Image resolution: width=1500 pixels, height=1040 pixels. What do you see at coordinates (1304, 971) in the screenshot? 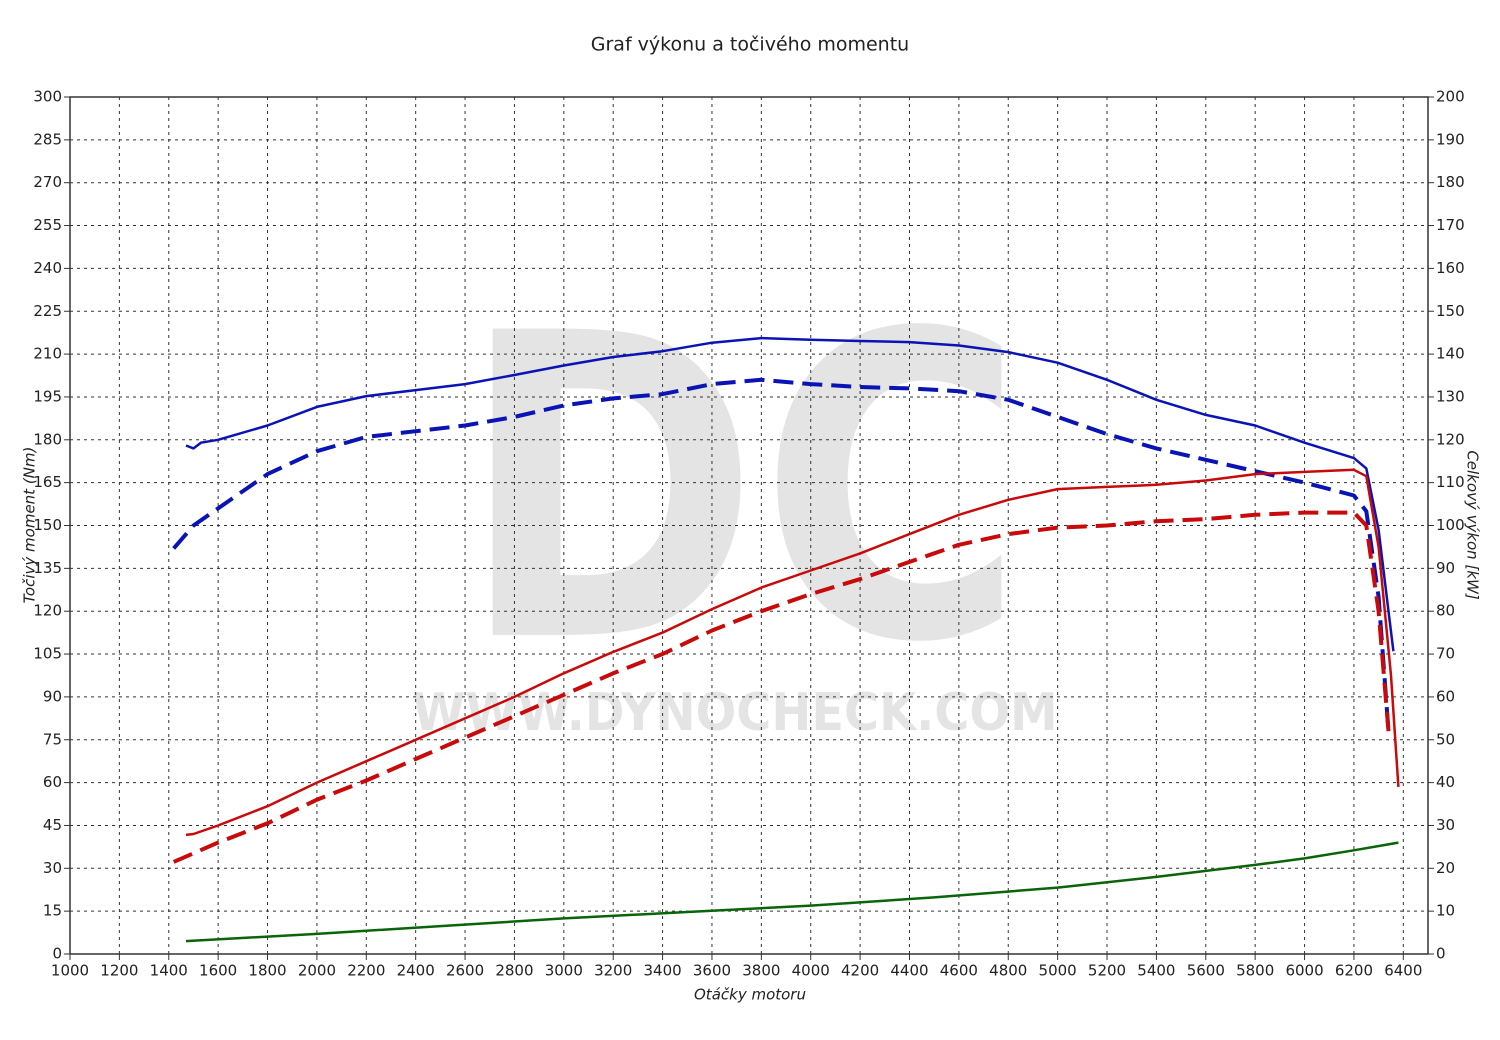
I see `x-tick-label: 6000` at bounding box center [1304, 971].